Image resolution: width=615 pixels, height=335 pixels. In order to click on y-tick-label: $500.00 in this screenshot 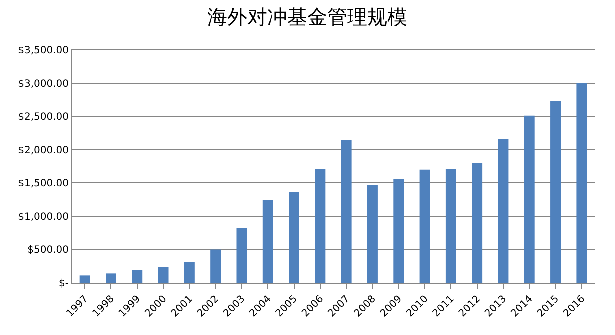, I will do `click(48, 250)`.